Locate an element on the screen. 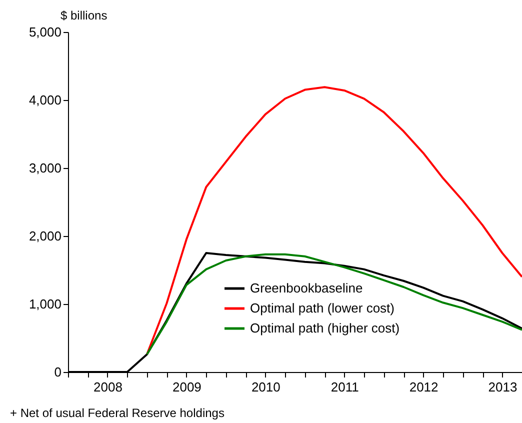 The width and height of the screenshot is (522, 423). legend-label: Optimal path (lower cost) is located at coordinates (322, 308).